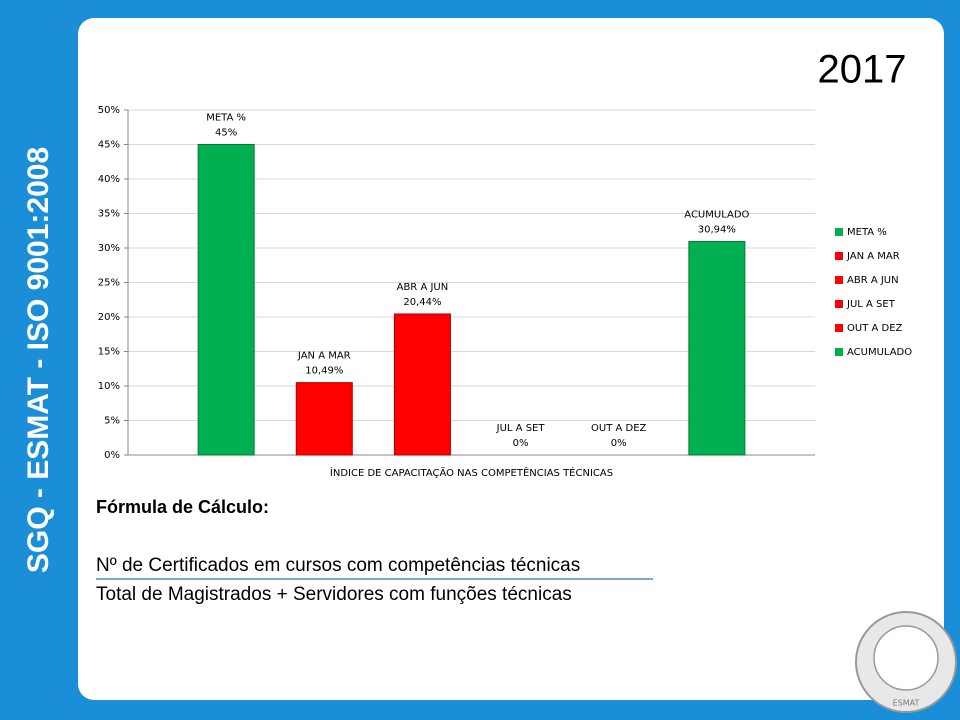 The width and height of the screenshot is (960, 720). Describe the element at coordinates (879, 352) in the screenshot. I see `legend-label: ACUMULADO` at that location.